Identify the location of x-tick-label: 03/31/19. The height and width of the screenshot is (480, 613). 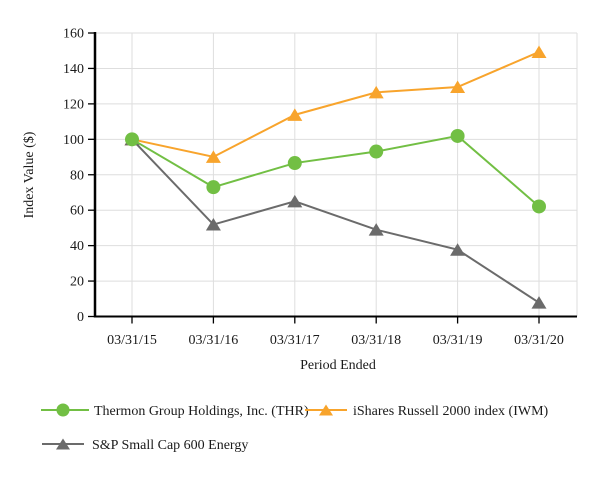
(458, 340).